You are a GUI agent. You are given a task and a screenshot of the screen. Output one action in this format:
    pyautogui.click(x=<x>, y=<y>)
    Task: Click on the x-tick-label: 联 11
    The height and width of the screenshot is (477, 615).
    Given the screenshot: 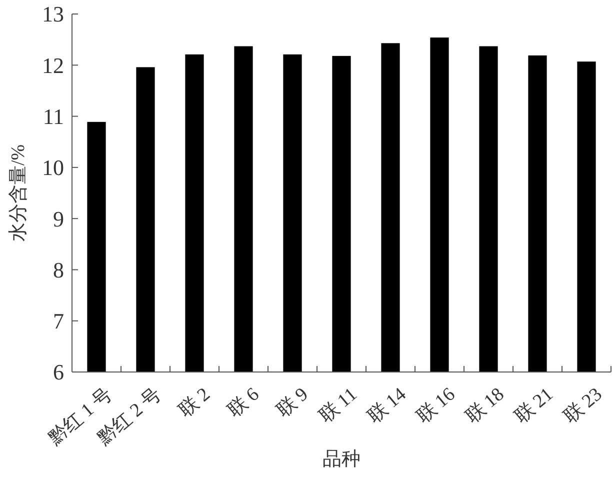 What is the action you would take?
    pyautogui.click(x=339, y=406)
    